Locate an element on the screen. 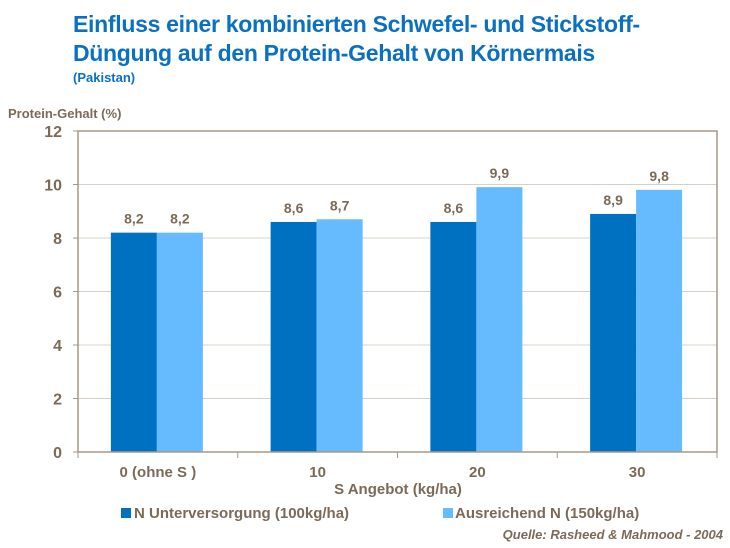 The image size is (730, 548). data-label: 9,8 is located at coordinates (659, 176).